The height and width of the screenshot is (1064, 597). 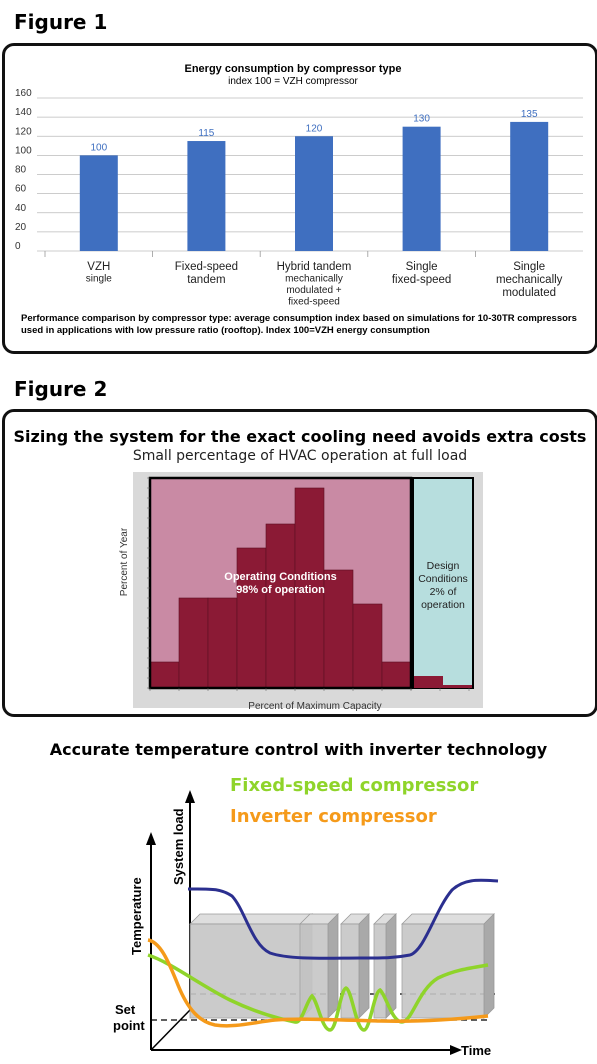 What do you see at coordinates (61, 22) in the screenshot?
I see `figure-1-label: Figure 1` at bounding box center [61, 22].